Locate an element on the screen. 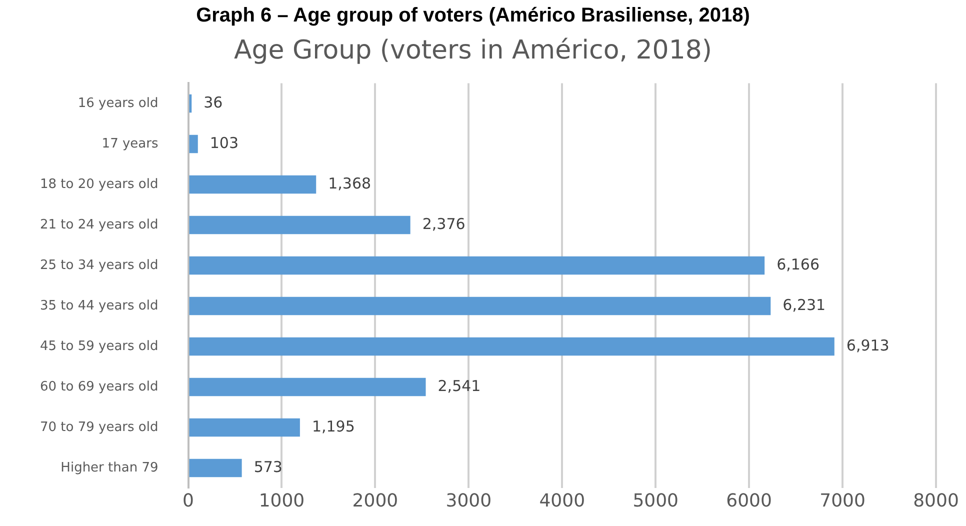 This screenshot has height=526, width=966. data-label: 2,376 is located at coordinates (444, 223).